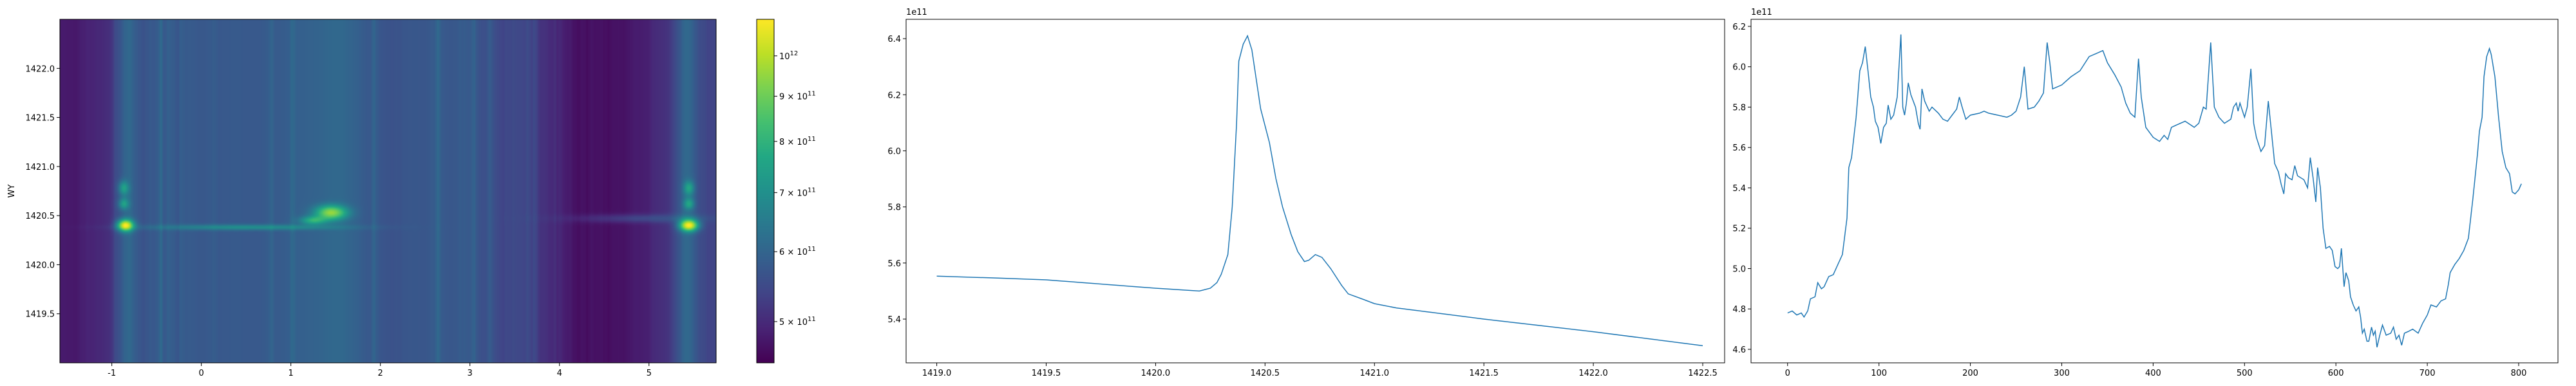  I want to click on x-tick-label: 1420.0, so click(1156, 373).